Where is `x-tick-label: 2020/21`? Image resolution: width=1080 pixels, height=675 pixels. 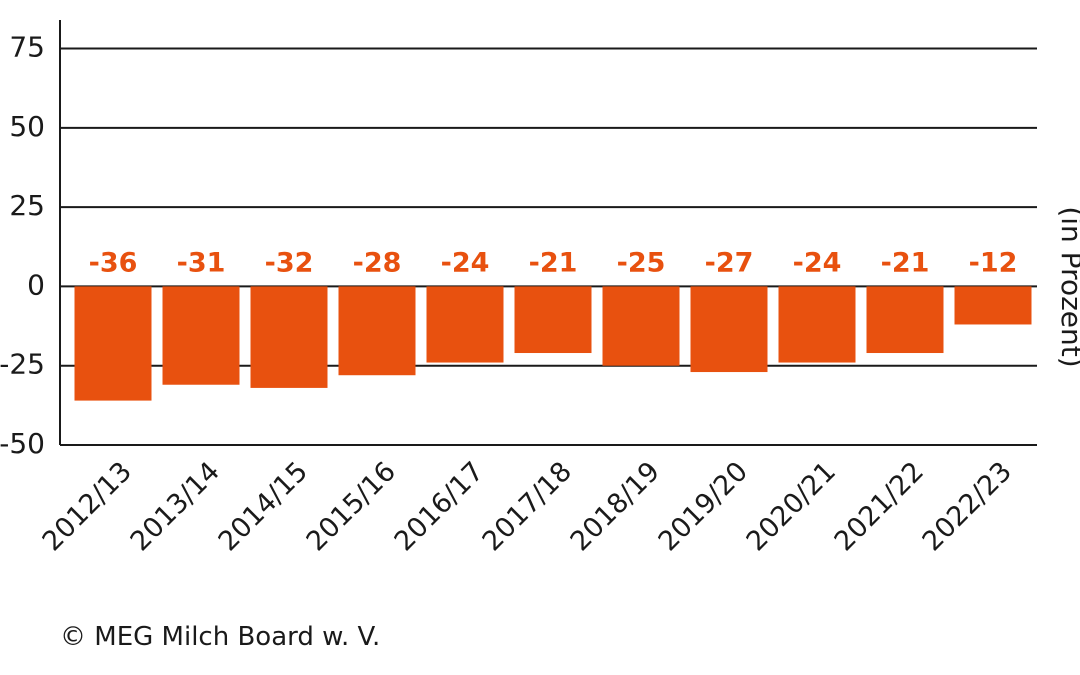 x-tick-label: 2020/21 is located at coordinates (791, 506).